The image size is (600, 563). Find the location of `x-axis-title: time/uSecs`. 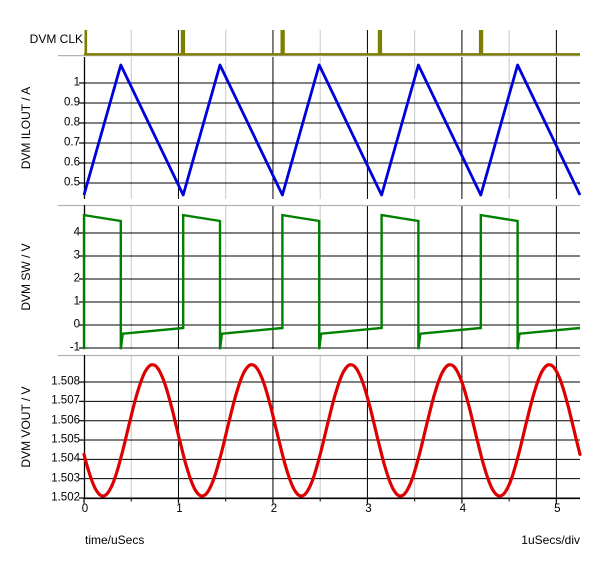

x-axis-title: time/uSecs is located at coordinates (115, 540).